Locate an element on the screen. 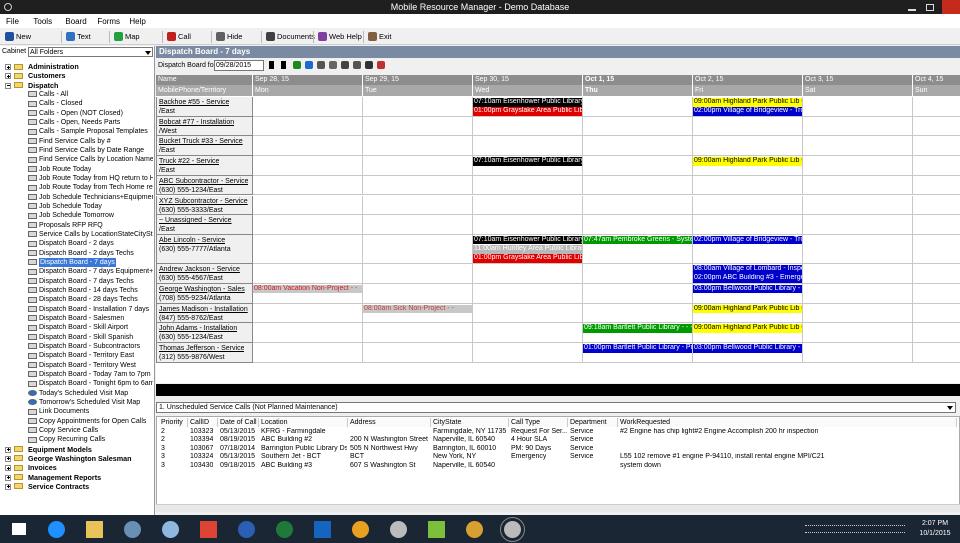  appointment: 03:00pm Bellwood Public Library - Sys is located at coordinates (747, 289).